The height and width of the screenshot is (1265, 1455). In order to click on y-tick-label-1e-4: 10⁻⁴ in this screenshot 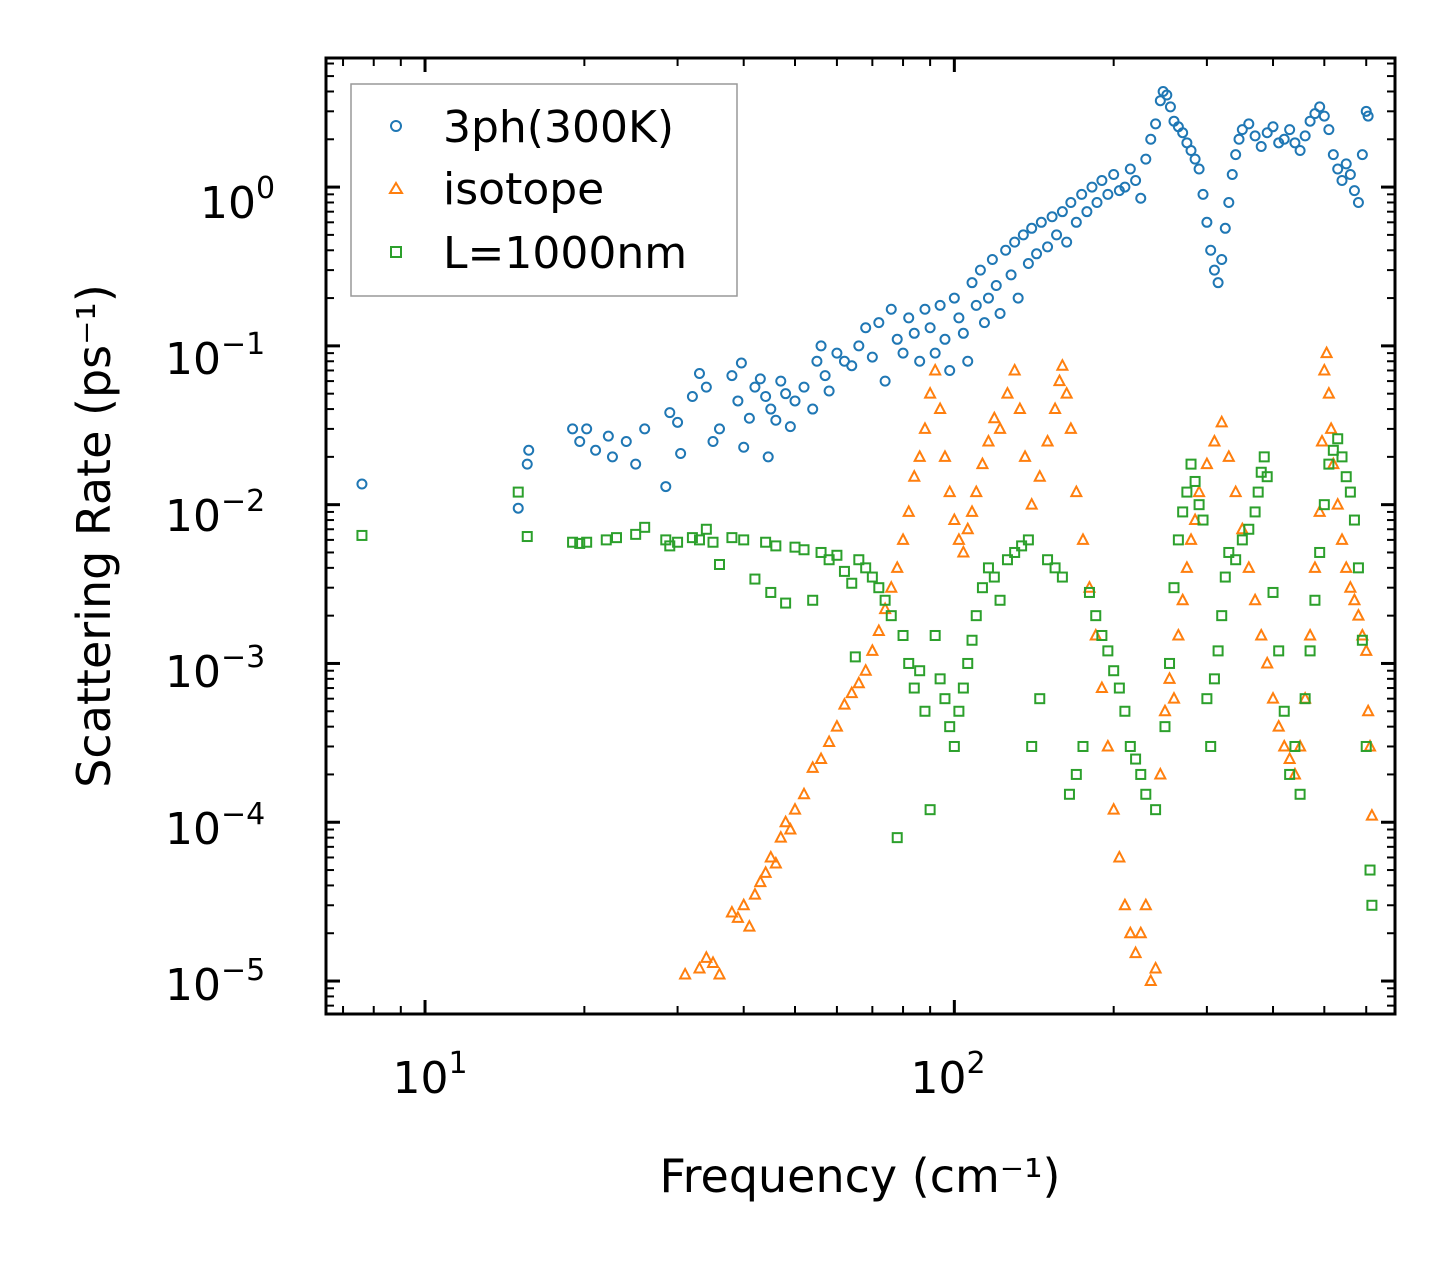, I will do `click(215, 826)`.